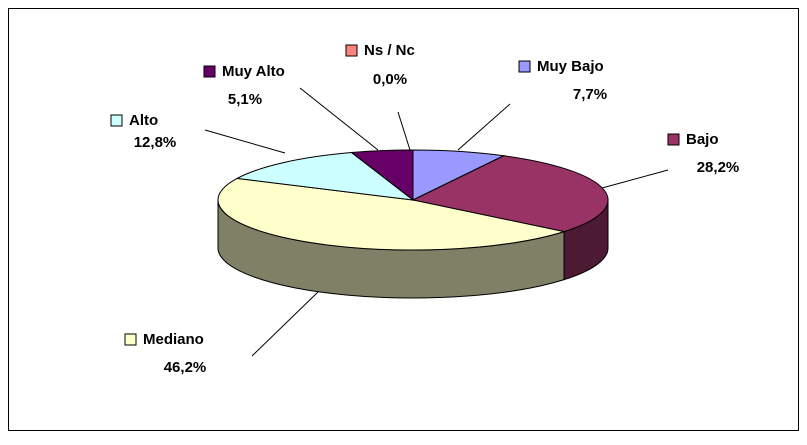 The image size is (807, 445). What do you see at coordinates (702, 139) in the screenshot?
I see `category-label: Bajo` at bounding box center [702, 139].